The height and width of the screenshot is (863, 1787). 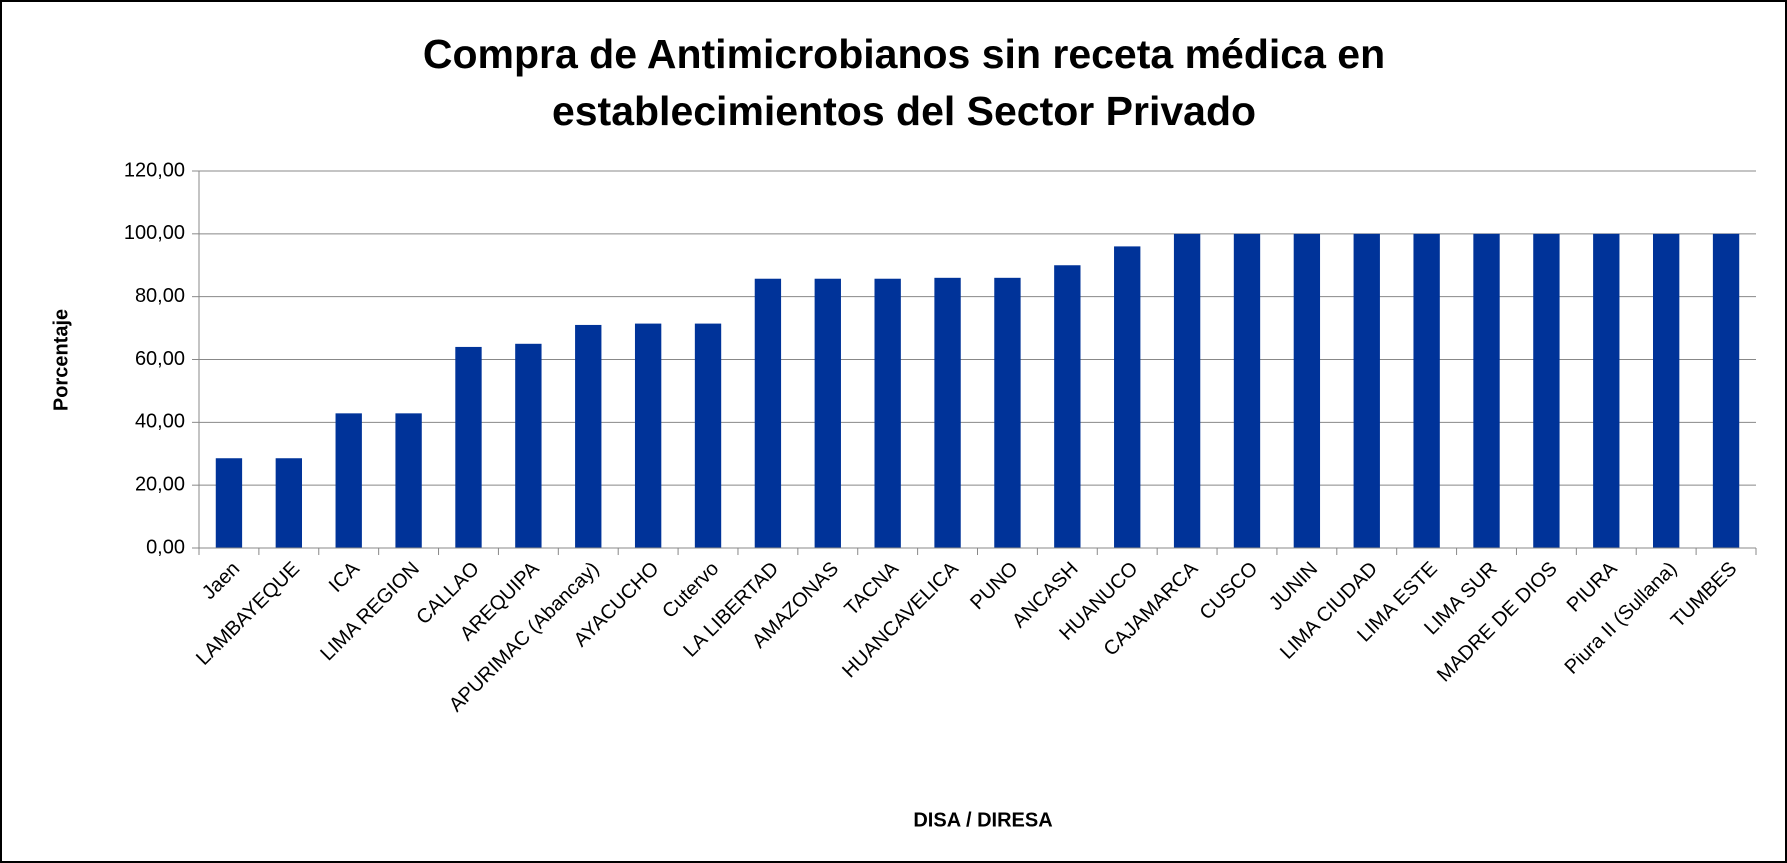 I want to click on y-tick-label: 0,00, so click(x=165, y=547).